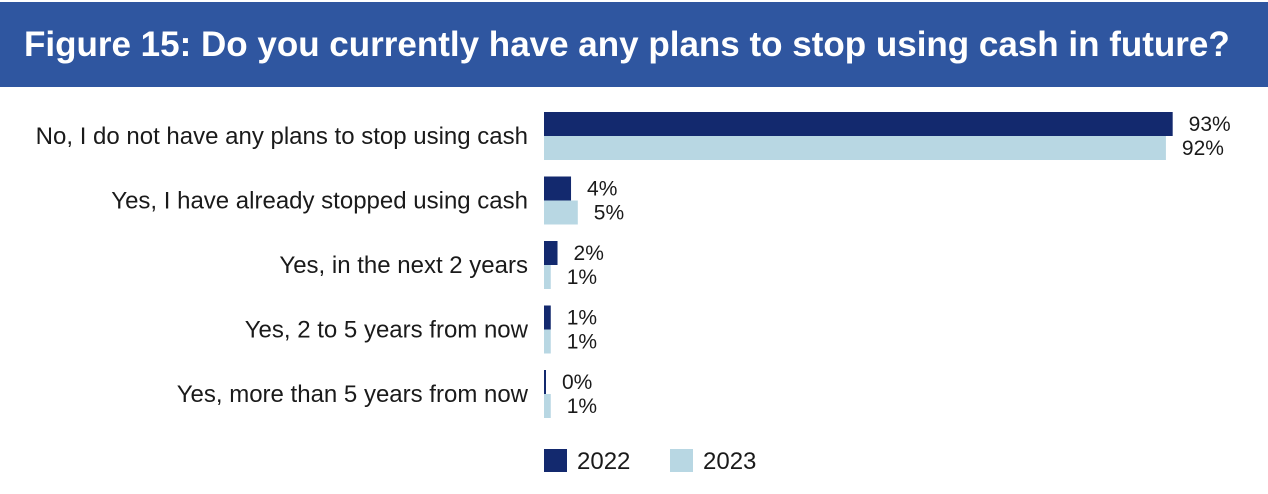 This screenshot has width=1268, height=494. Describe the element at coordinates (603, 461) in the screenshot. I see `legend-label-2022: 2022` at that location.